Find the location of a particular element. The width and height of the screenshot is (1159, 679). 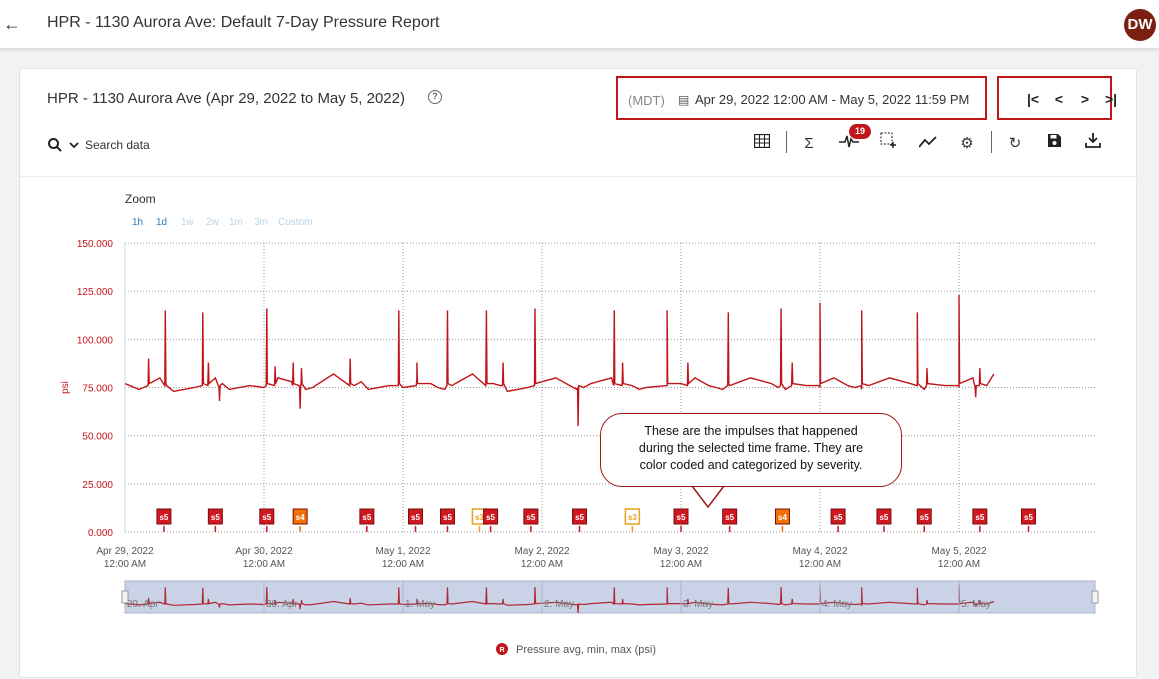

toolbar-divider is located at coordinates (786, 142).